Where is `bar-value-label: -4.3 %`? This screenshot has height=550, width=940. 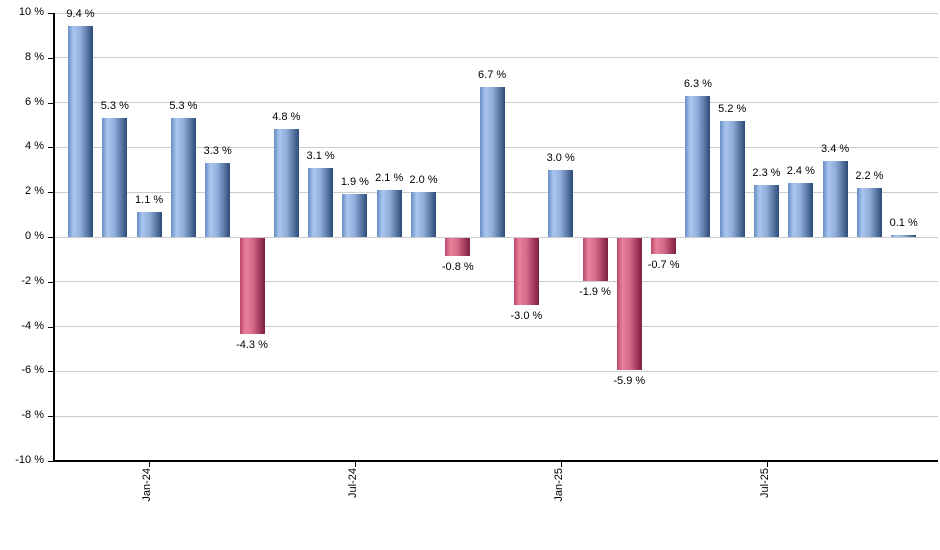 bar-value-label: -4.3 % is located at coordinates (252, 345).